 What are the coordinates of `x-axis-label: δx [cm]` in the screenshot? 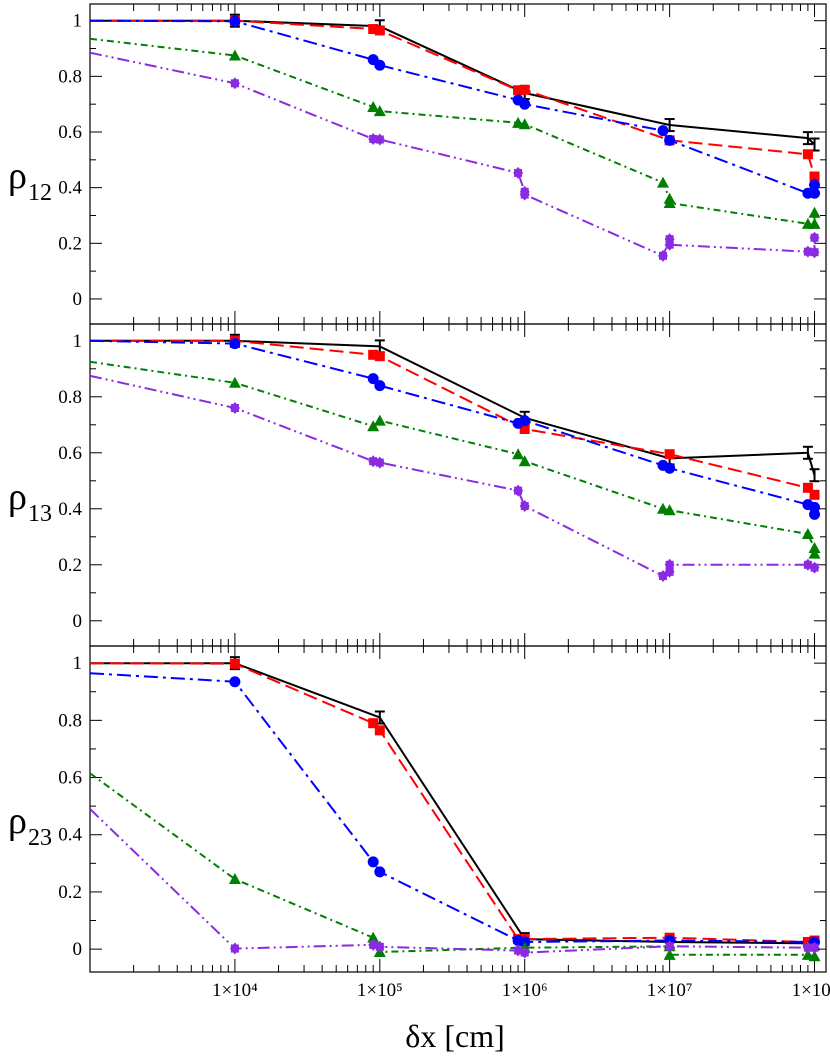 It's located at (454, 1036).